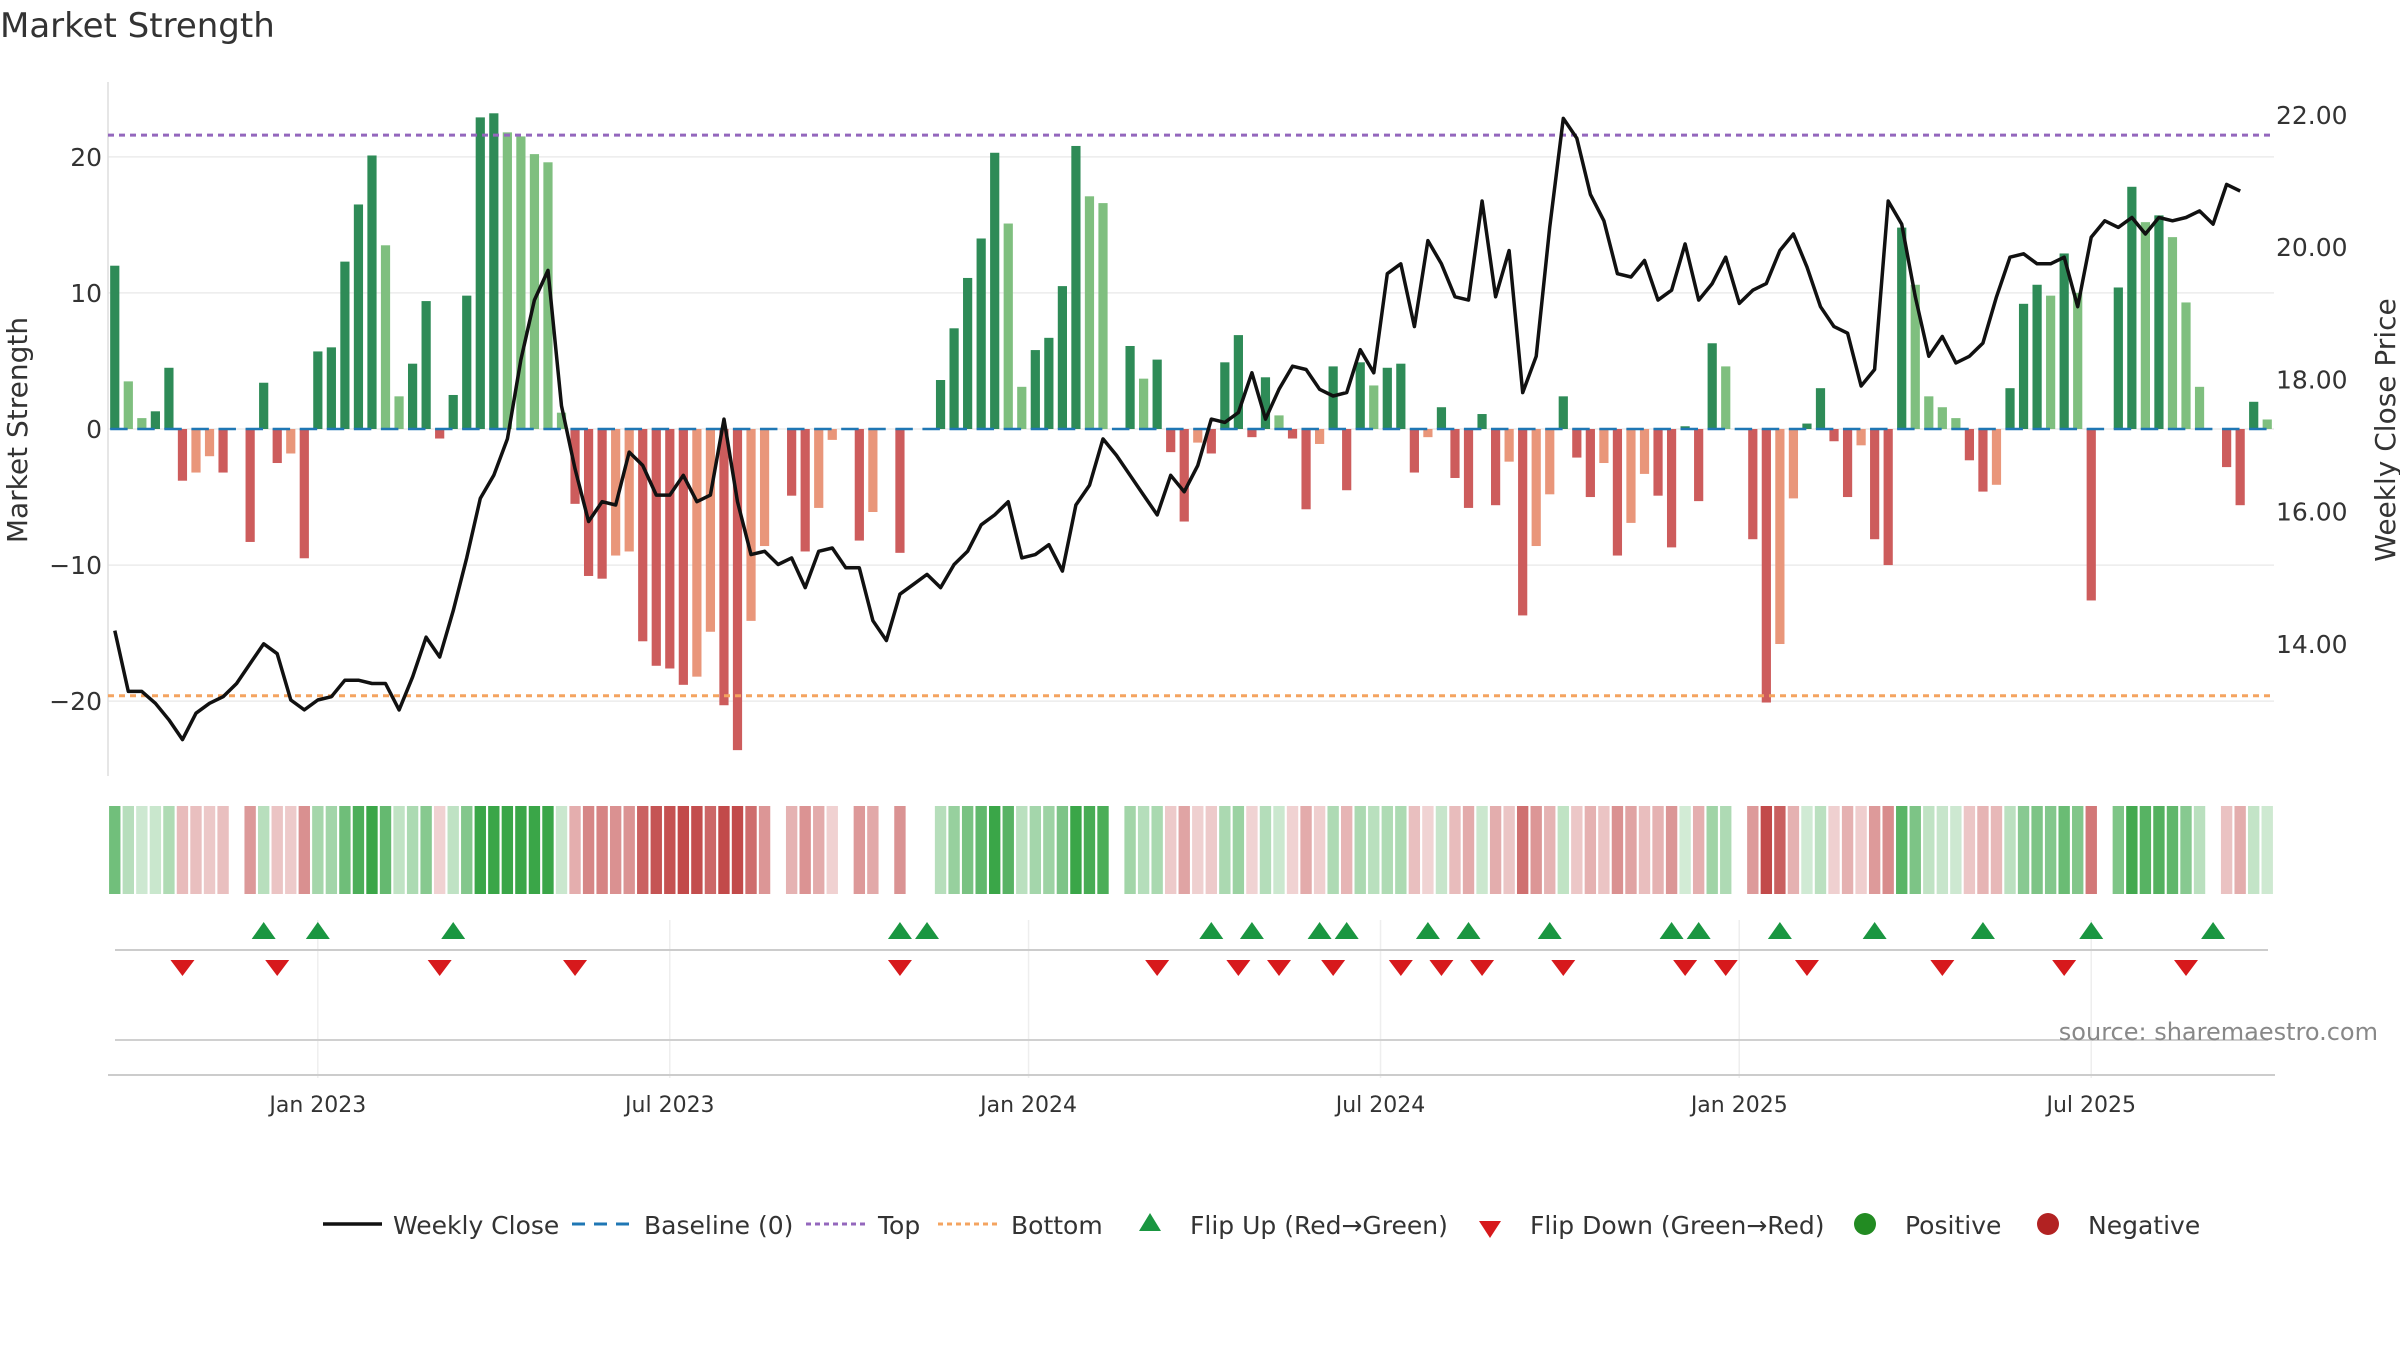 Image resolution: width=2400 pixels, height=1350 pixels. Describe the element at coordinates (476, 1225) in the screenshot. I see `legend-label: Weekly Close` at that location.